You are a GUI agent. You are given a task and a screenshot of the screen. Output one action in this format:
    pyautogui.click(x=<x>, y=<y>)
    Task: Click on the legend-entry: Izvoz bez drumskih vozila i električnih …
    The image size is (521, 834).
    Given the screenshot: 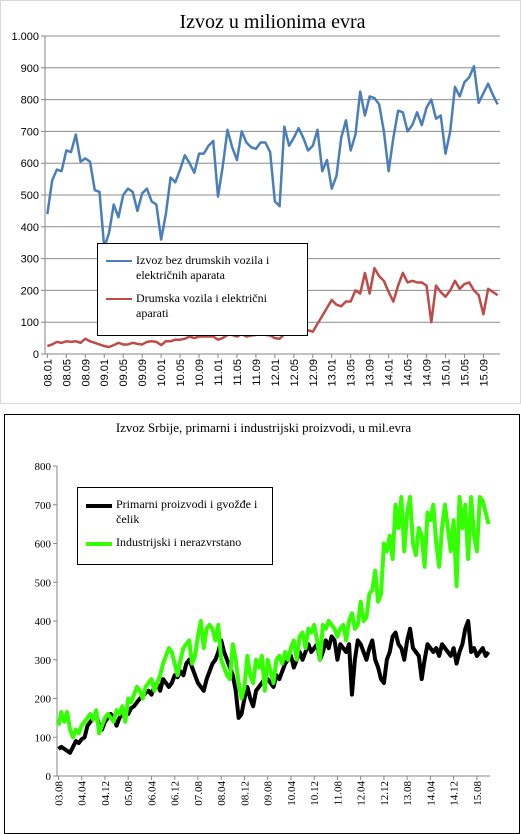 What is the action you would take?
    pyautogui.click(x=202, y=268)
    